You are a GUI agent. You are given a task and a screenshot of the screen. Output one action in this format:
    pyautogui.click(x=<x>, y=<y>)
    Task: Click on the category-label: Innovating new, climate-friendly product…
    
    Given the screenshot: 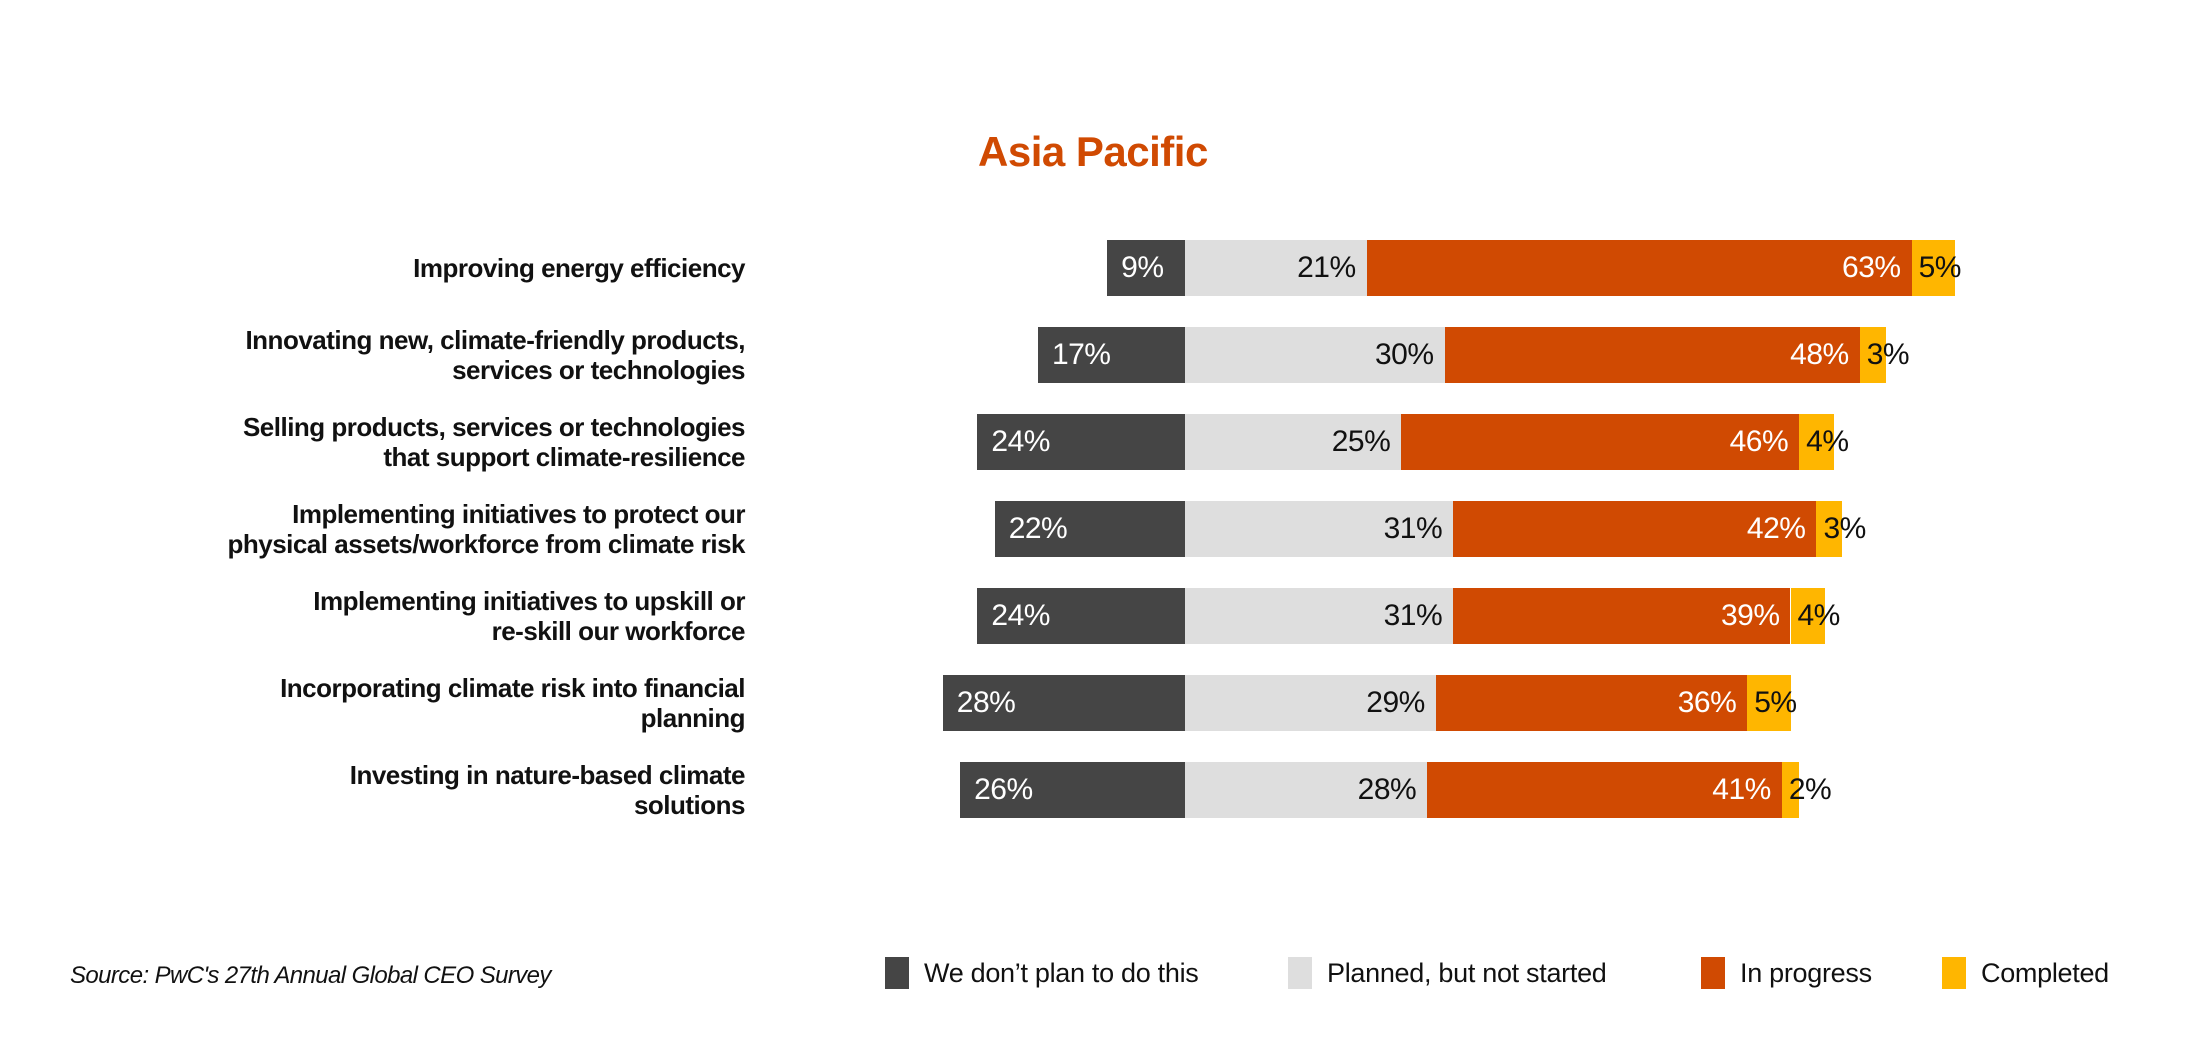 What is the action you would take?
    pyautogui.click(x=495, y=355)
    